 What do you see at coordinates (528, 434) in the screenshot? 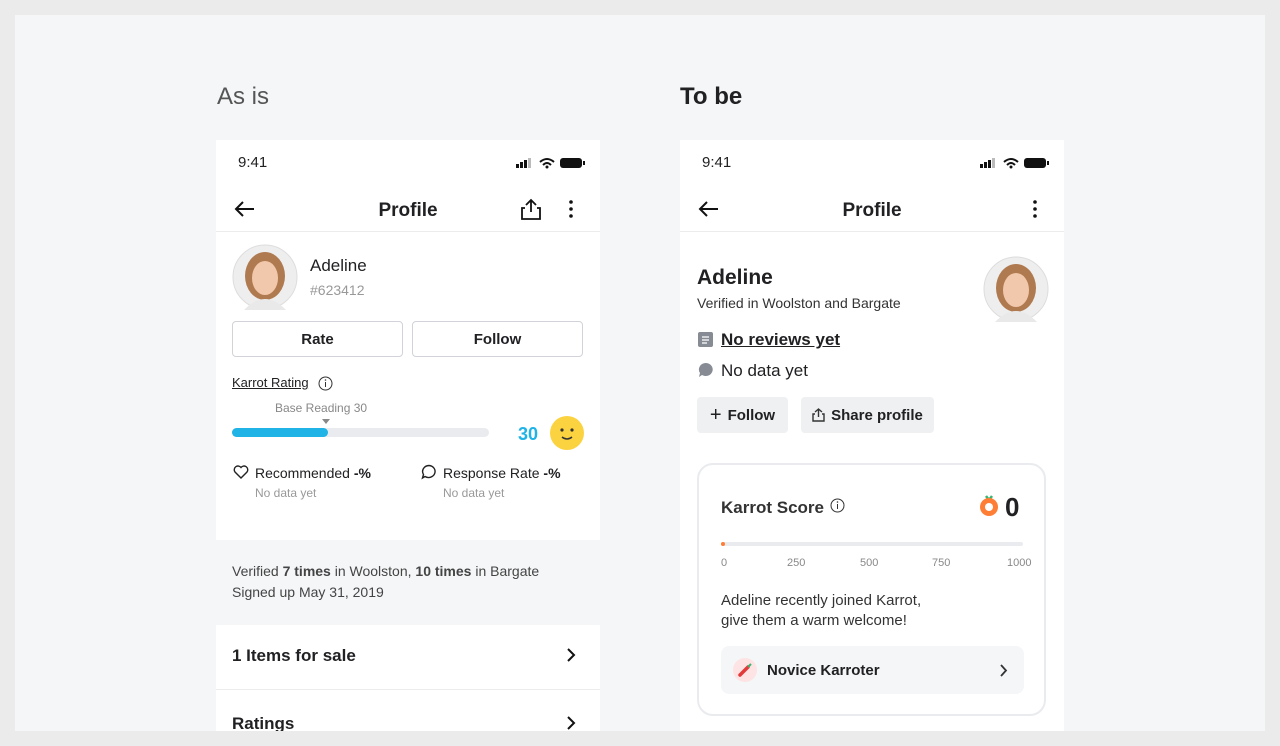
I see `rating-value: 30` at bounding box center [528, 434].